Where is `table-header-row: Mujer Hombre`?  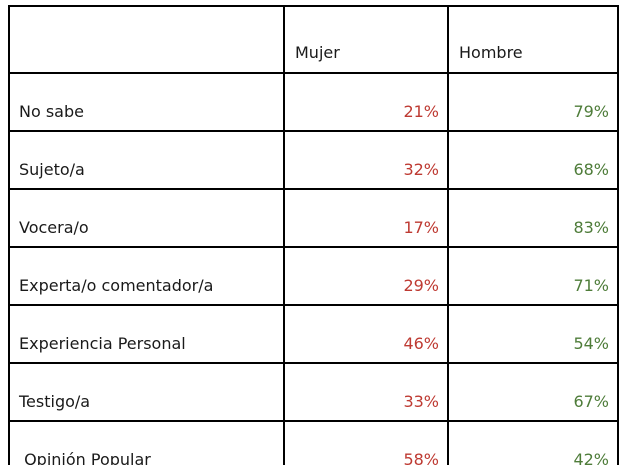
table-header-row: Mujer Hombre is located at coordinates (313, 39).